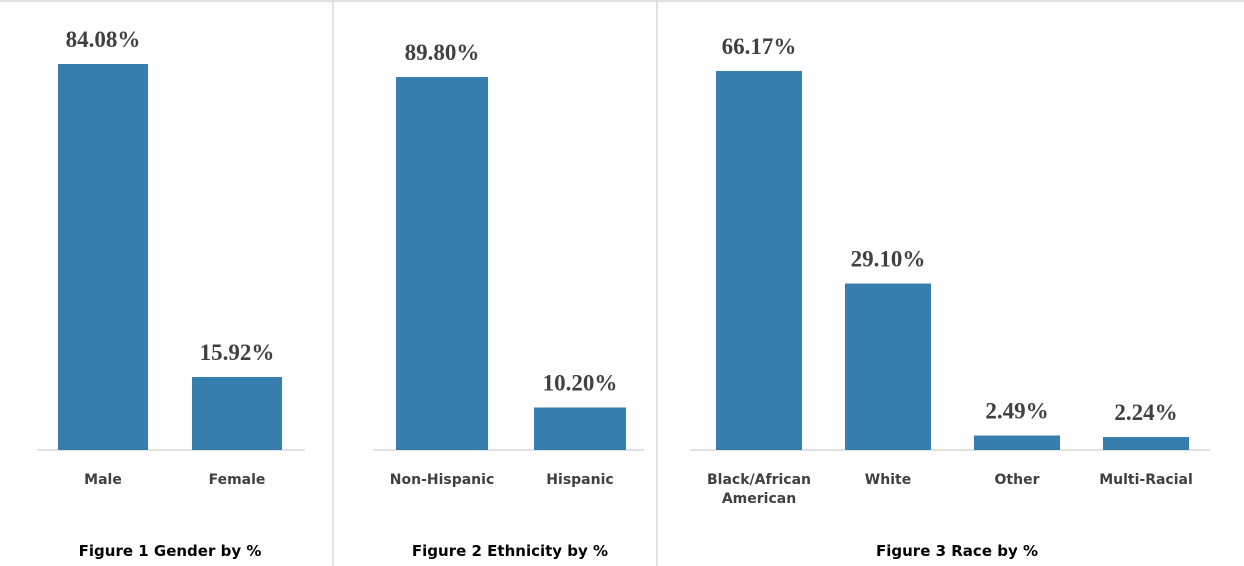 The width and height of the screenshot is (1244, 566). Describe the element at coordinates (442, 263) in the screenshot. I see `bar-ethnicity-non-hispanic` at that location.